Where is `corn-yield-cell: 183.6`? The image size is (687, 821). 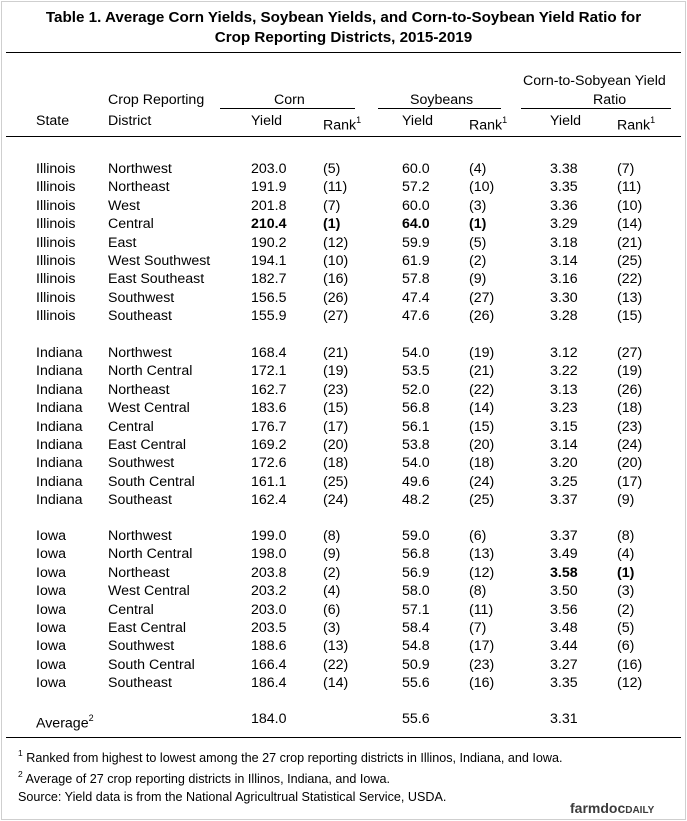 corn-yield-cell: 183.6 is located at coordinates (269, 408).